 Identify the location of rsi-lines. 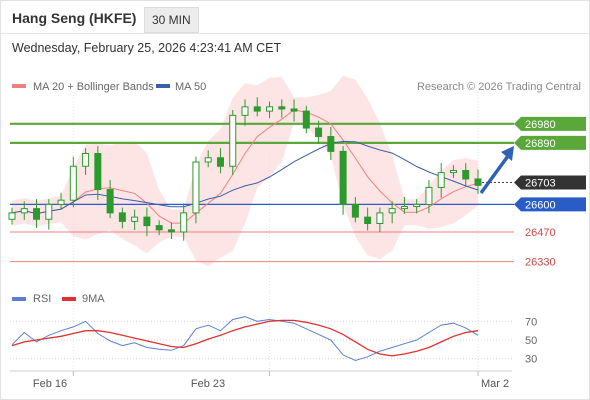
(245, 339).